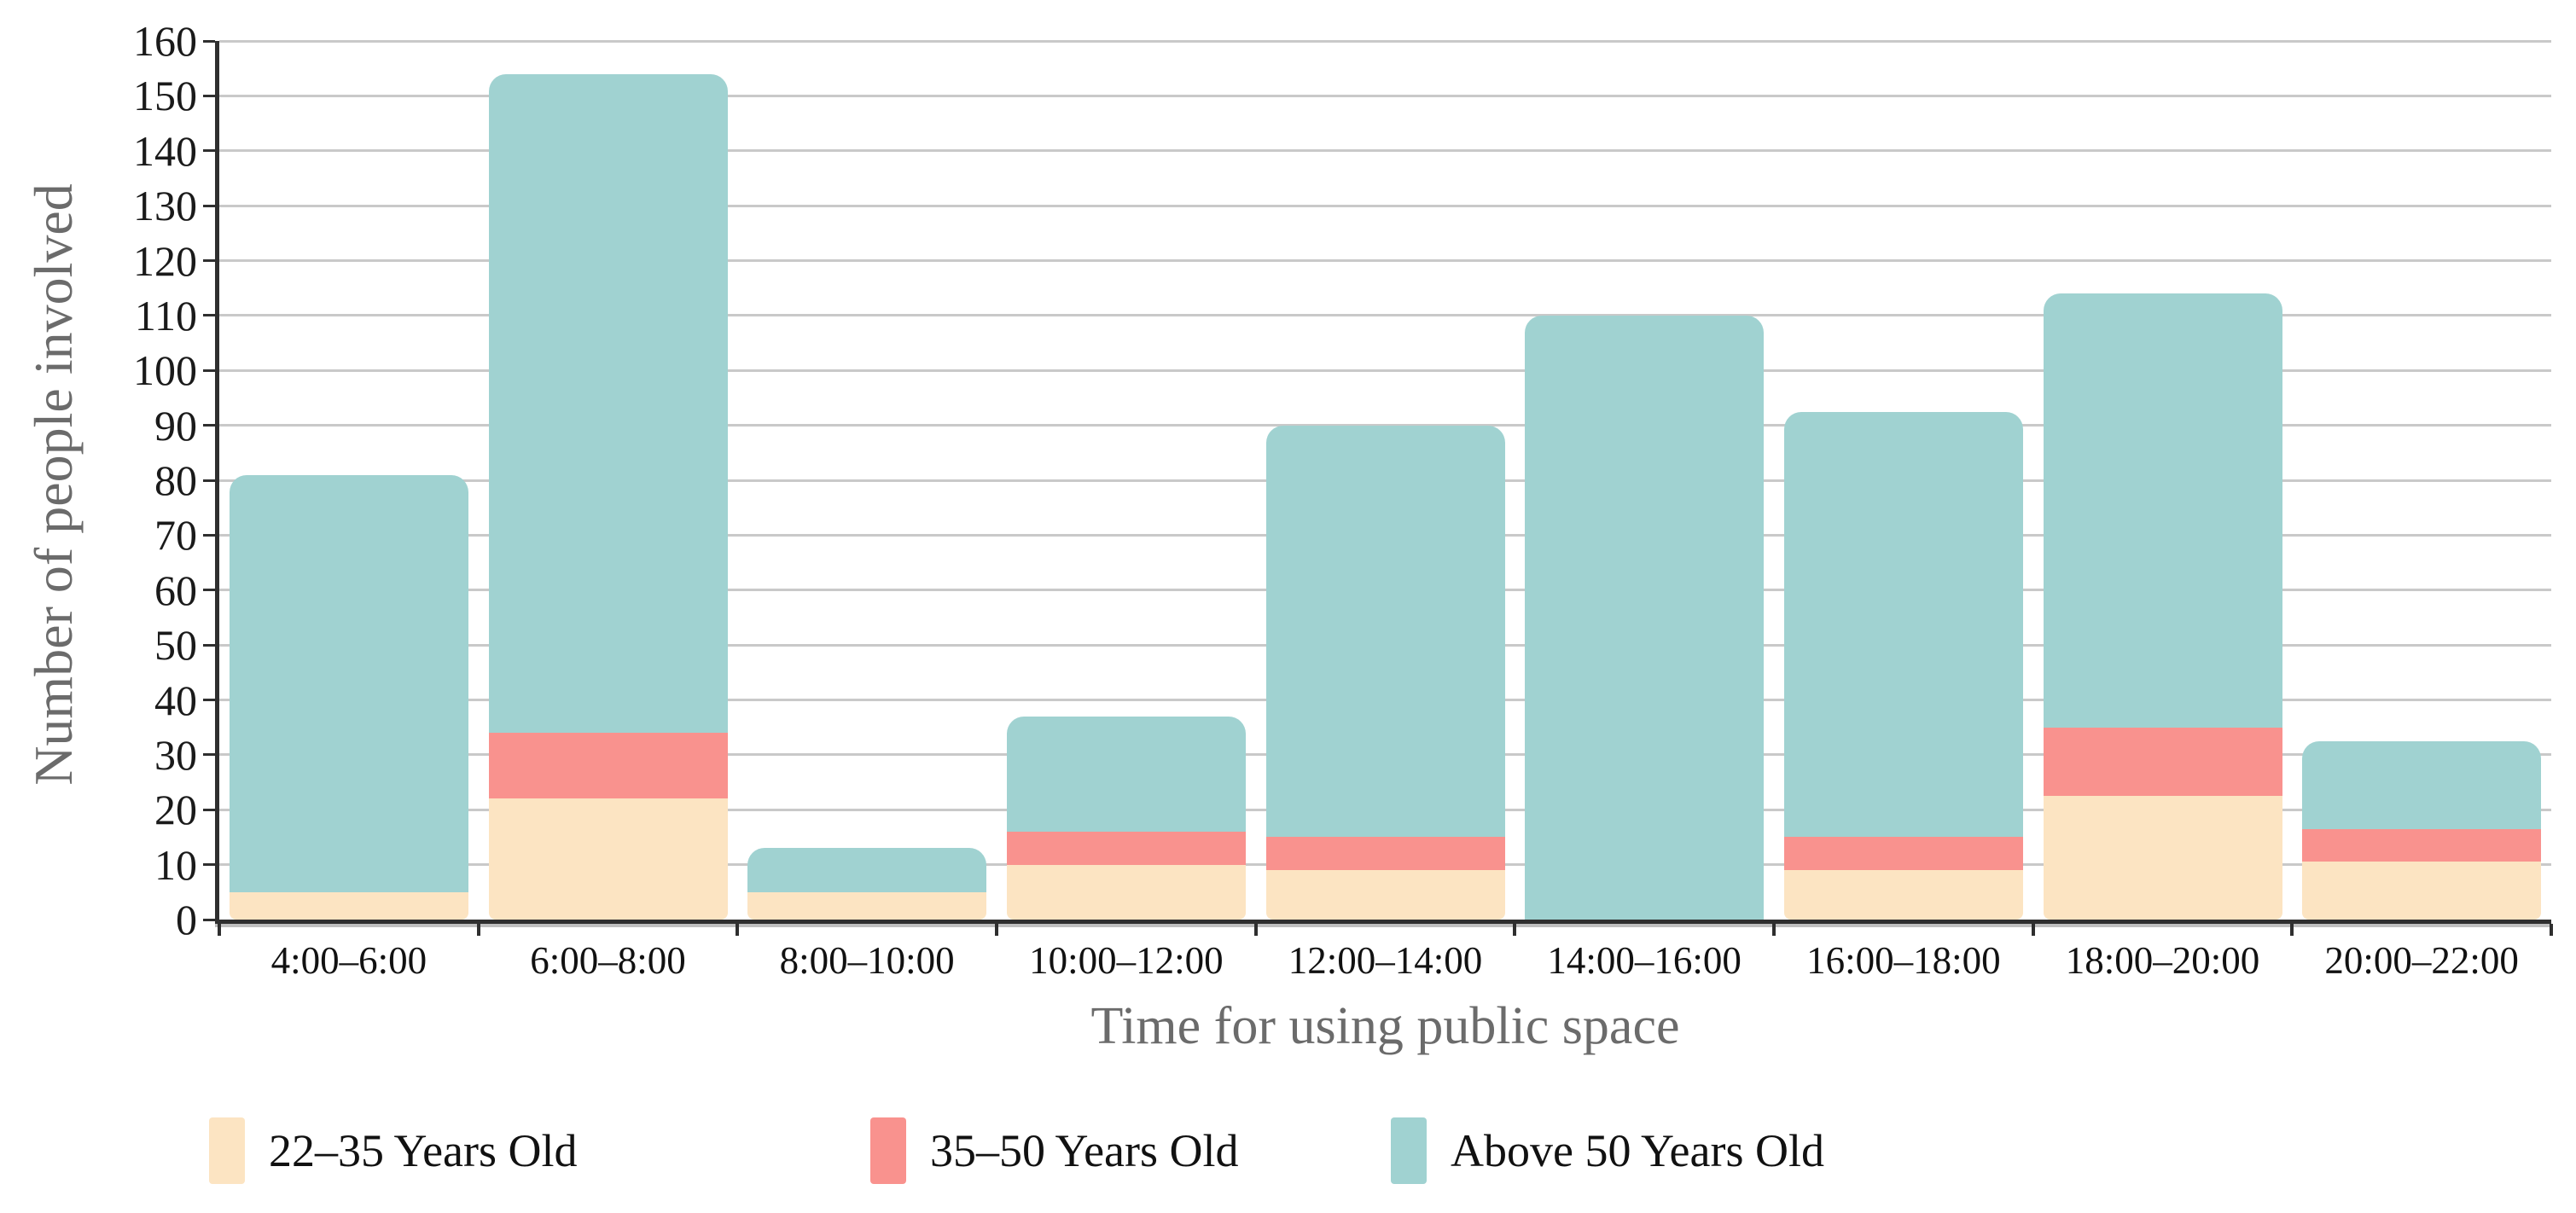  I want to click on legend-label: 22–35 Years Old, so click(423, 1150).